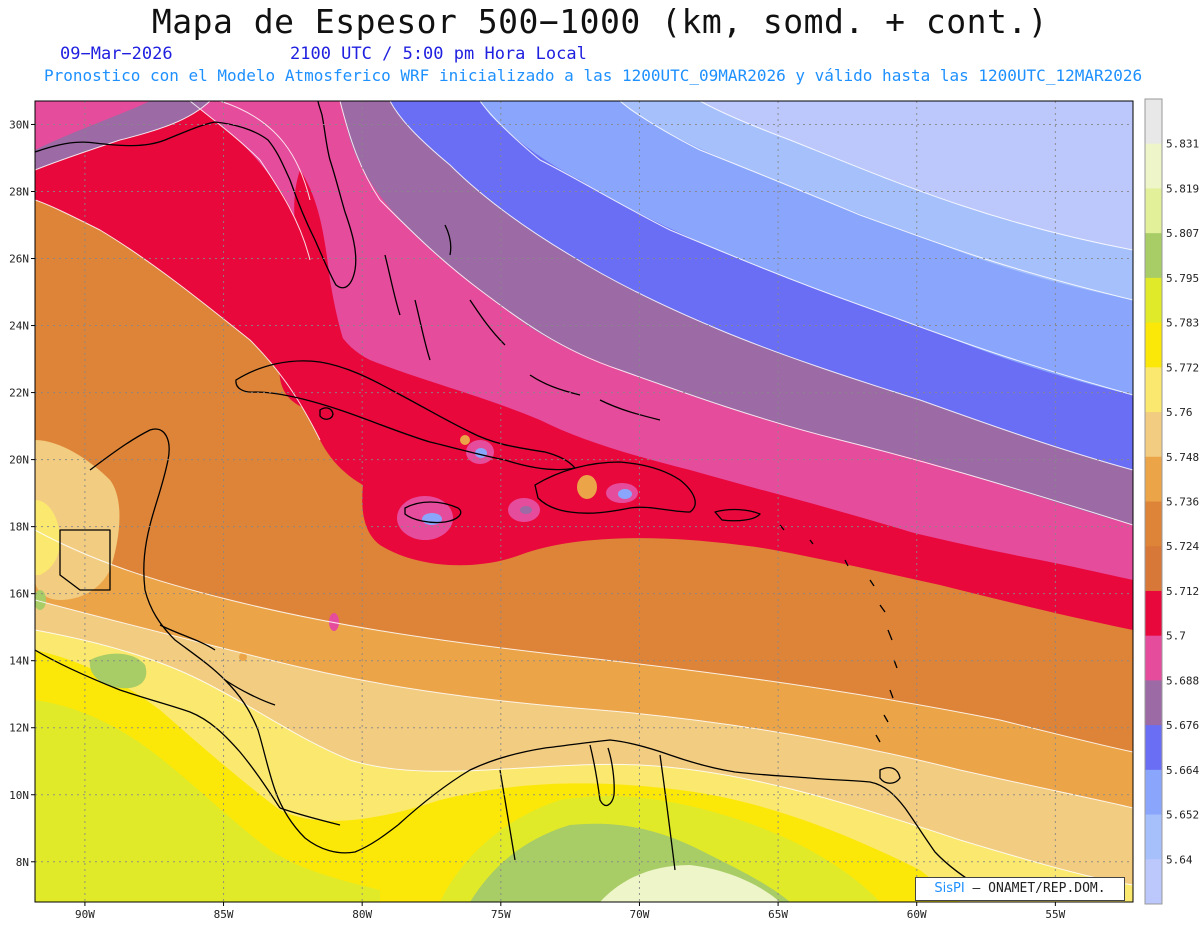 The width and height of the screenshot is (1200, 927). Describe the element at coordinates (778, 914) in the screenshot. I see `lon-label: 65W` at that location.